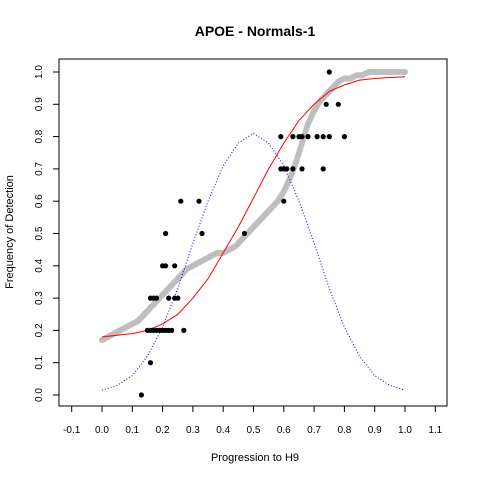 The image size is (480, 480). Describe the element at coordinates (39, 362) in the screenshot. I see `y-tick-label: 0.1` at that location.